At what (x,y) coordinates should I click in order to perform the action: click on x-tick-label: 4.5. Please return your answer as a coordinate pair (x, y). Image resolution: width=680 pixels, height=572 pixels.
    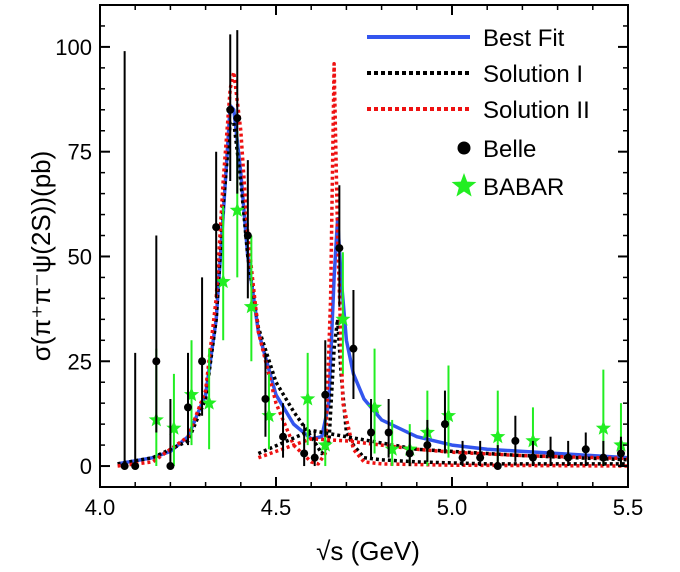
    Looking at the image, I should click on (276, 507).